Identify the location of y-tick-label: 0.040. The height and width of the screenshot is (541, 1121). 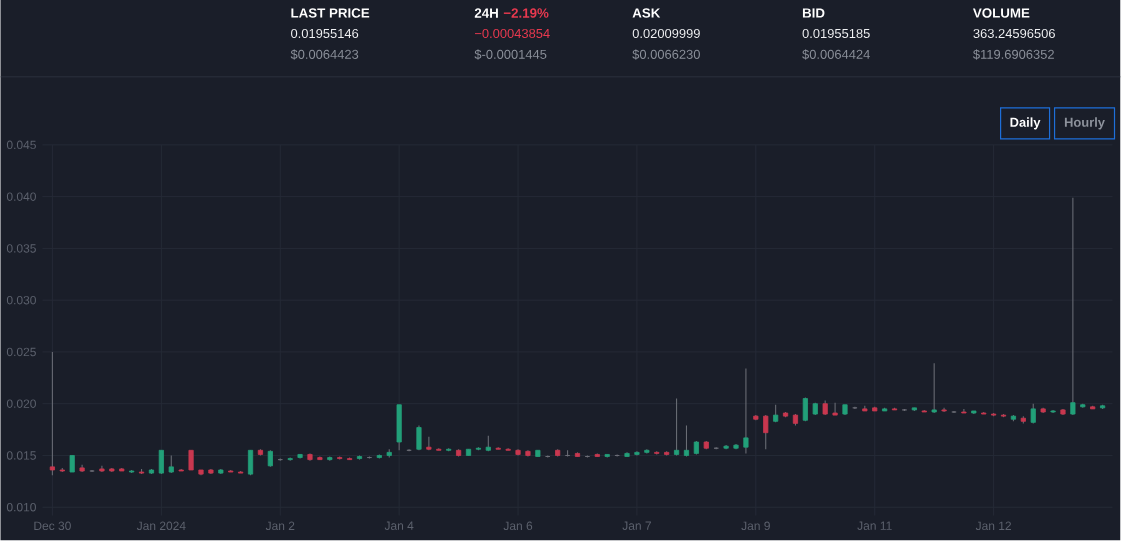
(21, 197).